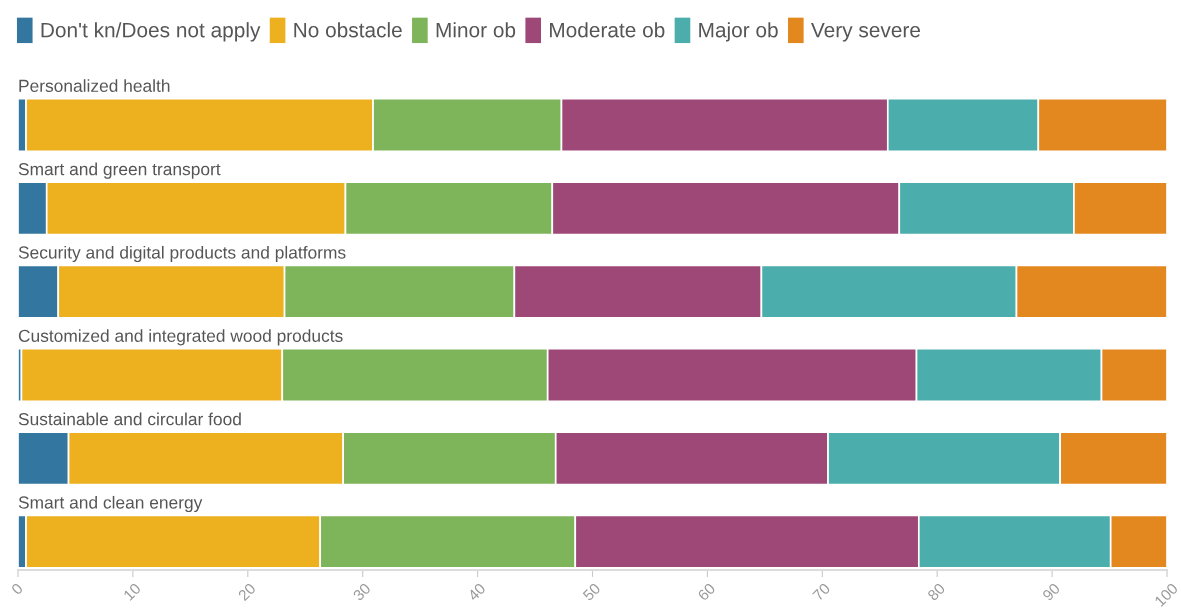 This screenshot has height=613, width=1181. Describe the element at coordinates (119, 170) in the screenshot. I see `y-tick-label: Smart and green transport` at that location.